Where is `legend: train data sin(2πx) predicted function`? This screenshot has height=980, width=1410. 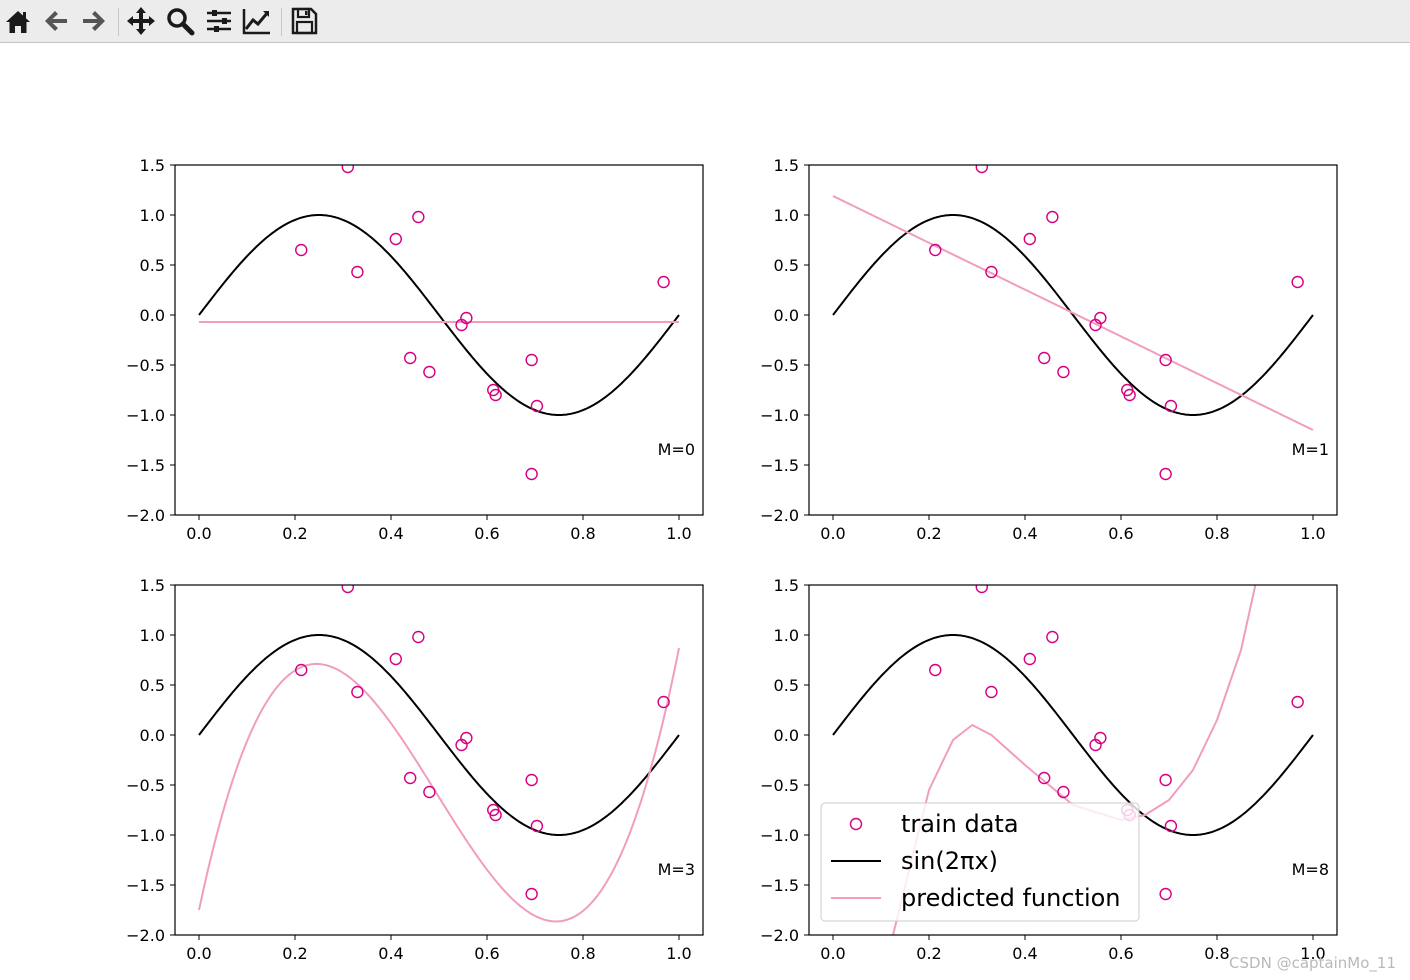 legend: train data sin(2πx) predicted function is located at coordinates (980, 862).